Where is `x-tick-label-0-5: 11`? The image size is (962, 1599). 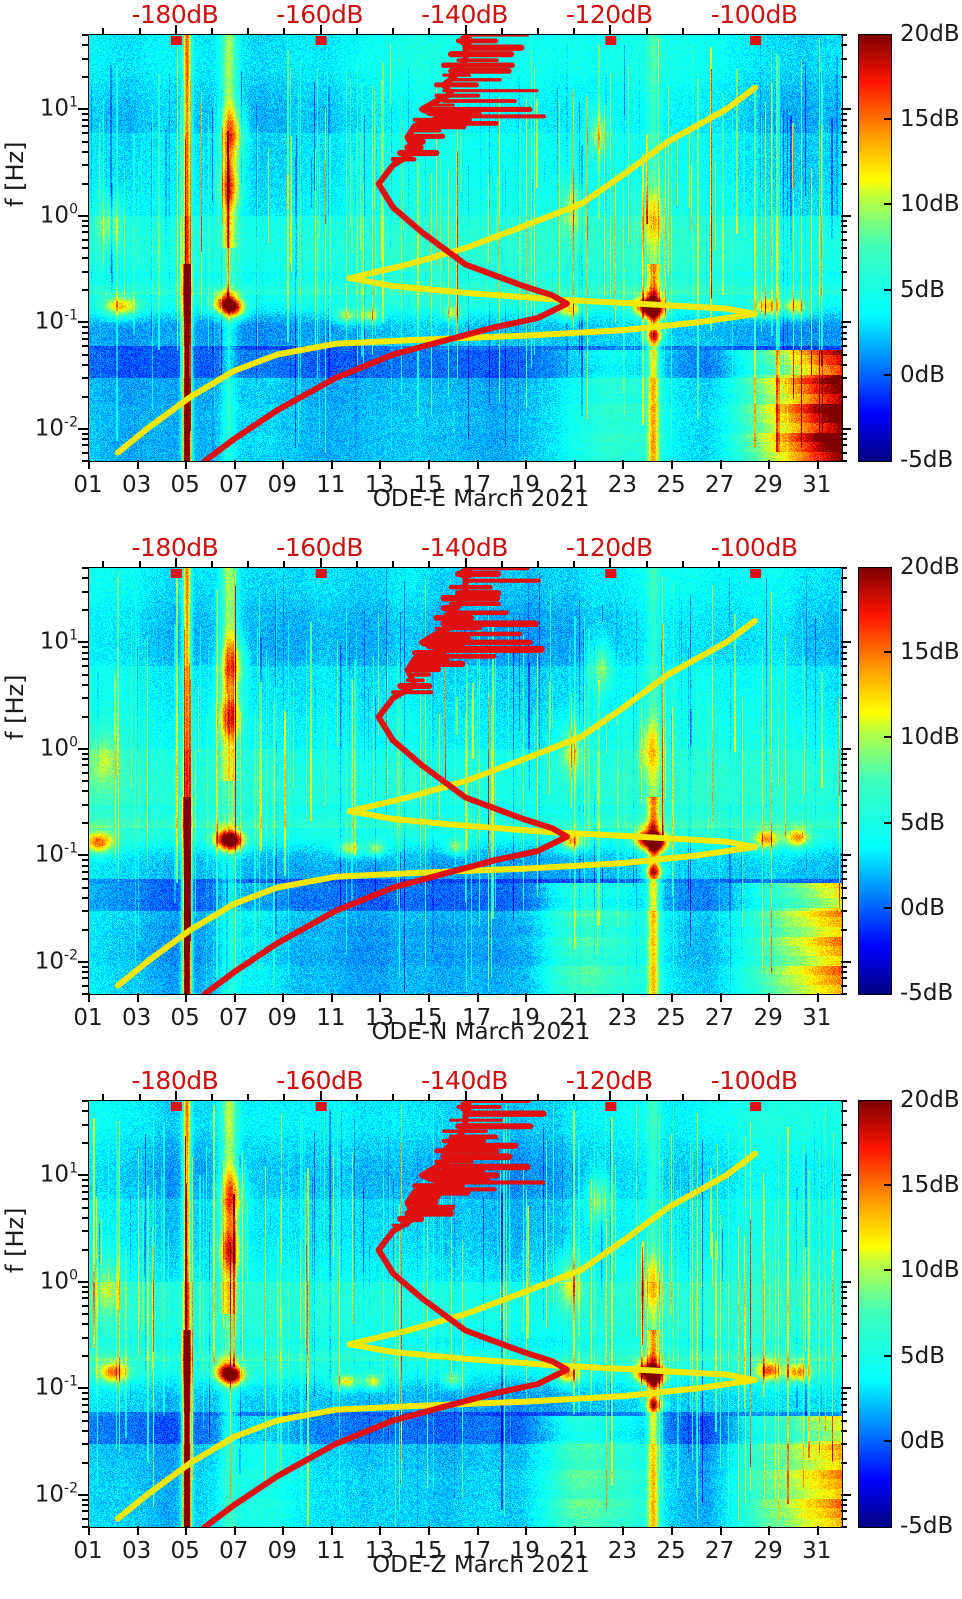 x-tick-label-0-5: 11 is located at coordinates (331, 485).